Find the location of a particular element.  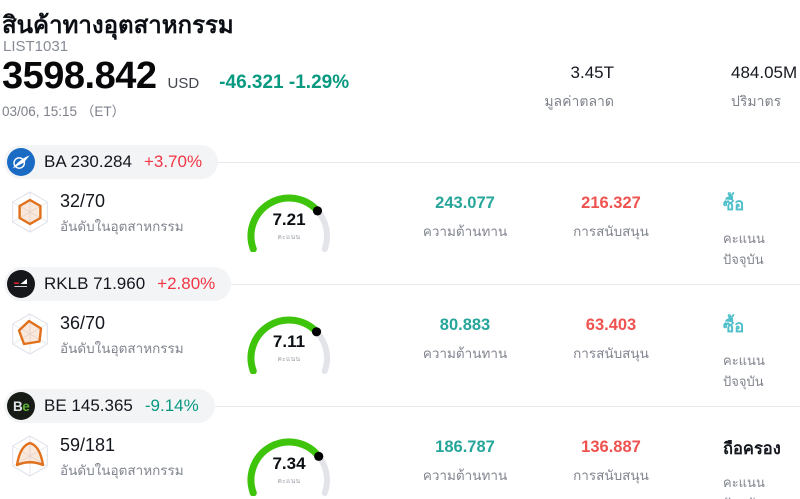

be-logo-icon: B e is located at coordinates (21, 406).